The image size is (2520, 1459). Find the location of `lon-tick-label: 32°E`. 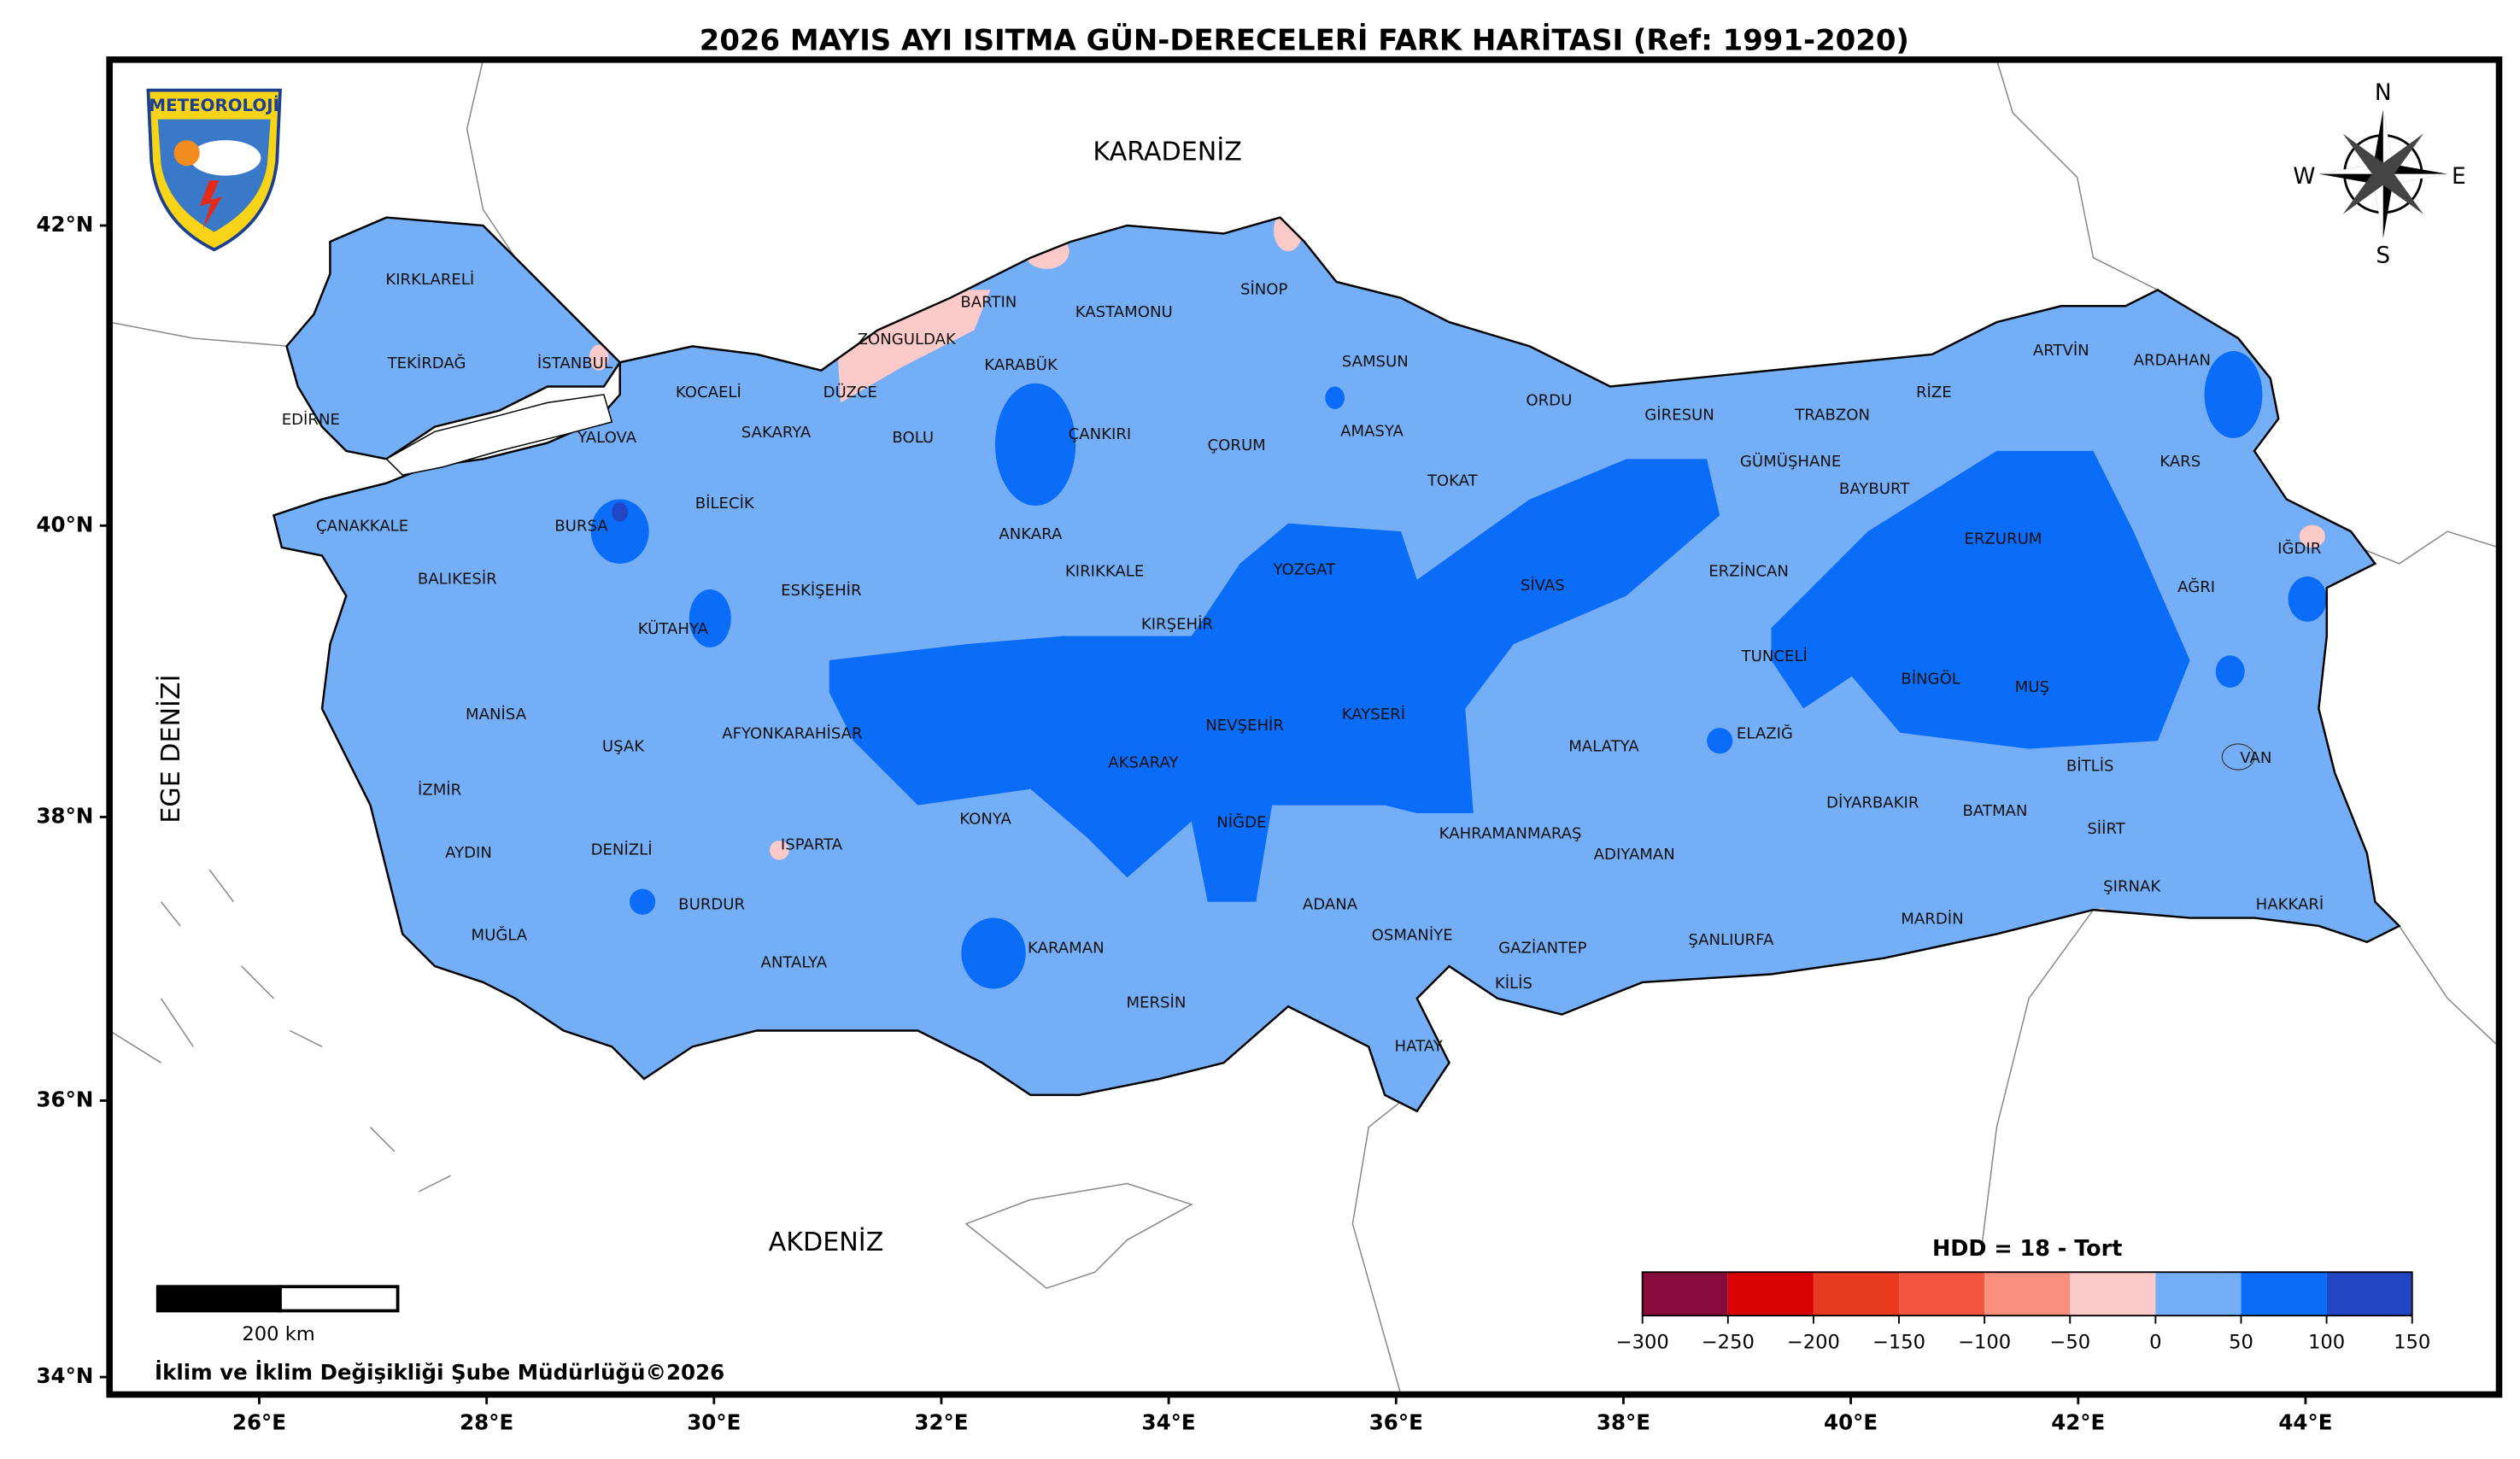

lon-tick-label: 32°E is located at coordinates (941, 1422).